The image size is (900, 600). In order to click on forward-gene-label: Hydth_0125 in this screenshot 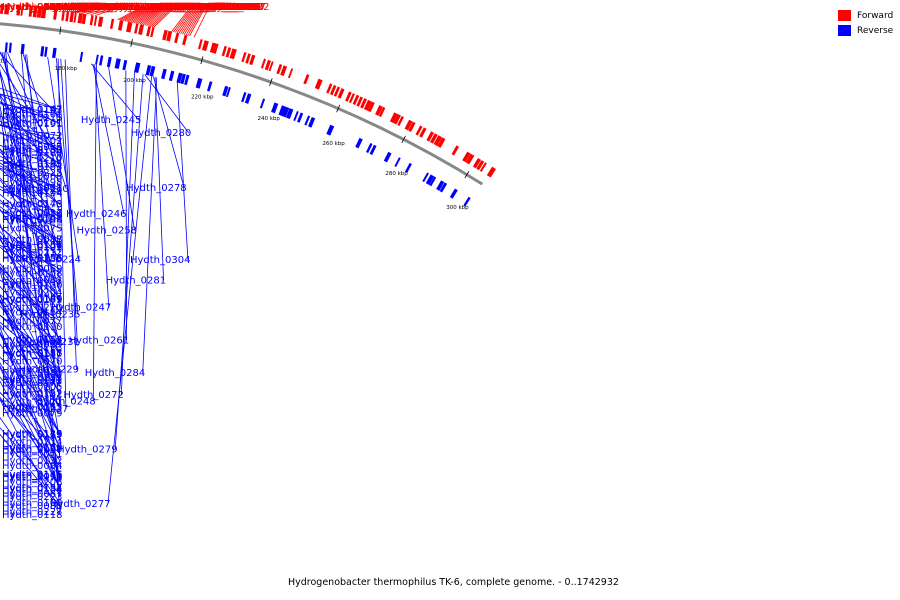, I will do `click(32, 7)`.